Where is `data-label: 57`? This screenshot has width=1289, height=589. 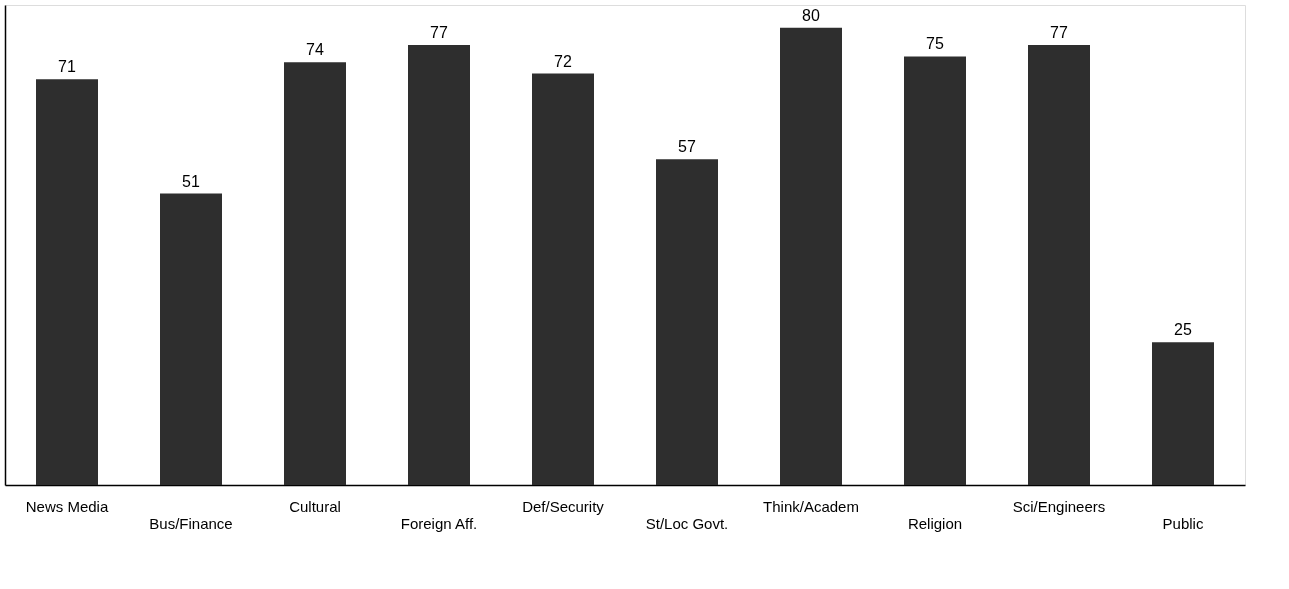 data-label: 57 is located at coordinates (687, 147).